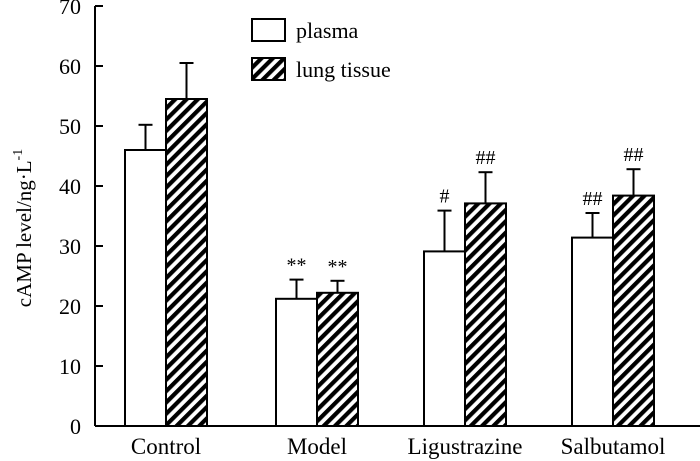 The height and width of the screenshot is (461, 700). Describe the element at coordinates (613, 446) in the screenshot. I see `category-label: Salbutamol` at that location.